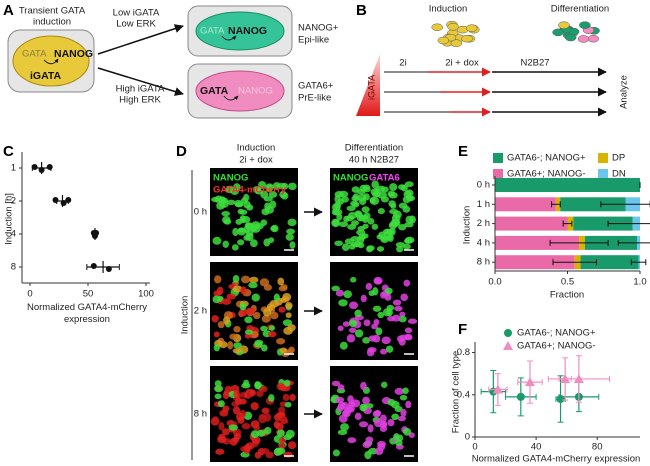 The height and width of the screenshot is (466, 650). Describe the element at coordinates (567, 295) in the screenshot. I see `x-axis-label: Fraction` at that location.